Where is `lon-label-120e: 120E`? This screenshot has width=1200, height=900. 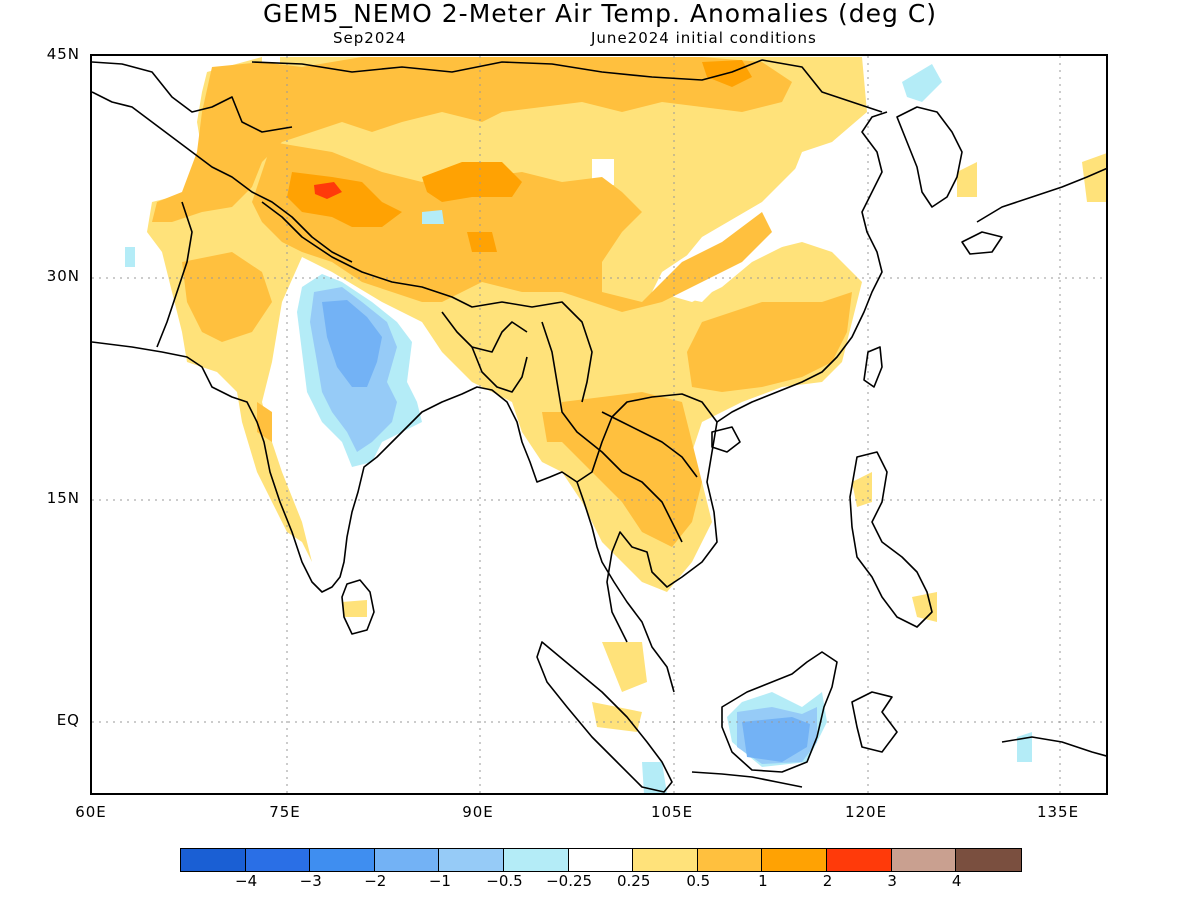 lon-label-120e: 120E is located at coordinates (866, 812).